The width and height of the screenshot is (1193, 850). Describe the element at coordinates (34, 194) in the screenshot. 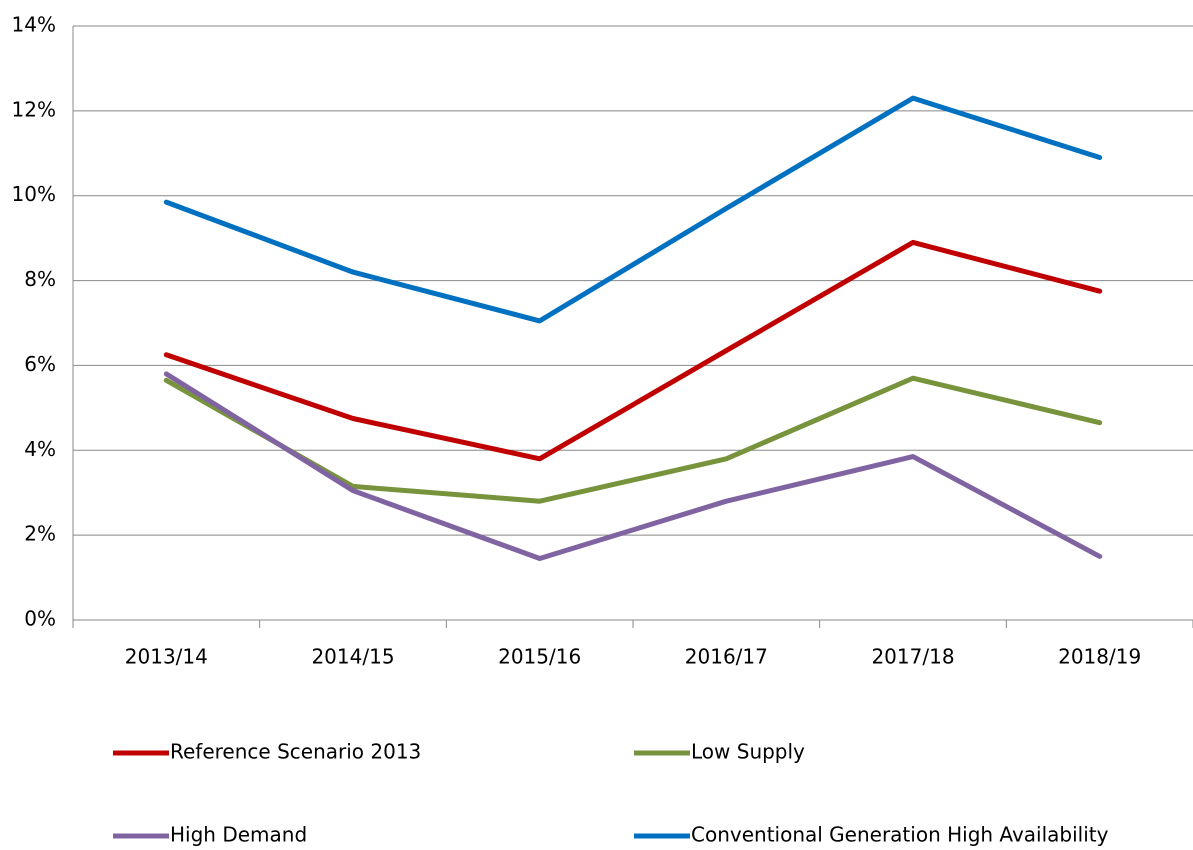

I see `y-tick-label: 10%` at that location.